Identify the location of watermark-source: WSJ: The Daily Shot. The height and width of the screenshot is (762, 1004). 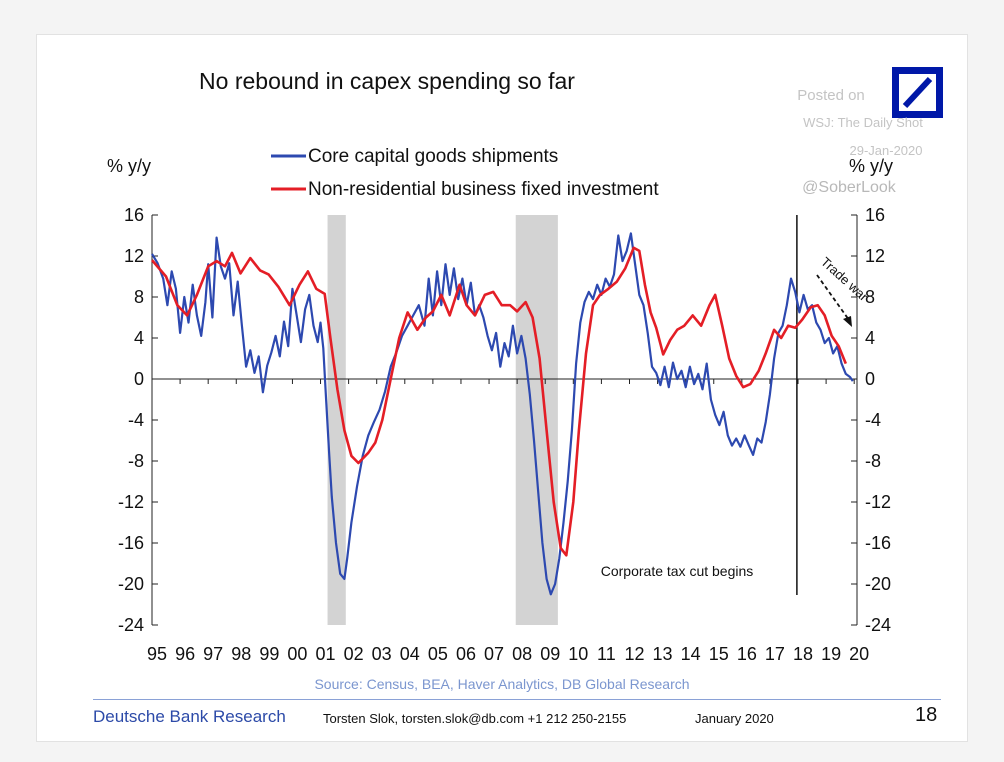
(863, 122).